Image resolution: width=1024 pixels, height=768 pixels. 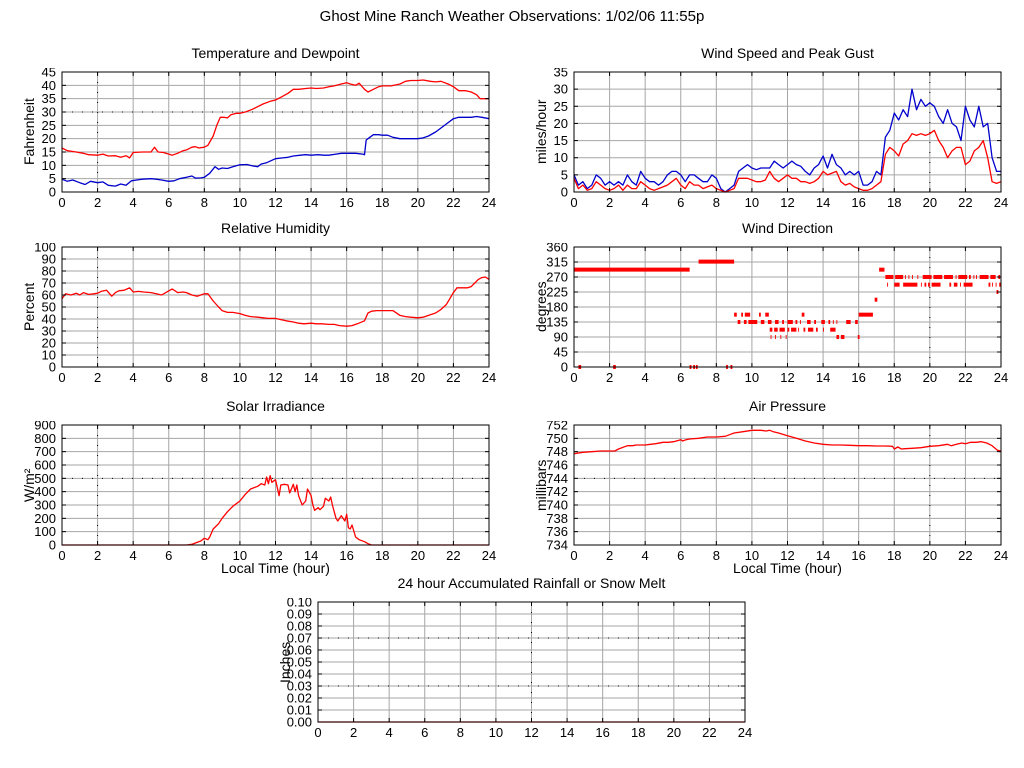 I want to click on x-axis-label-local-time-pressure: Local Time (hour), so click(x=787, y=568).